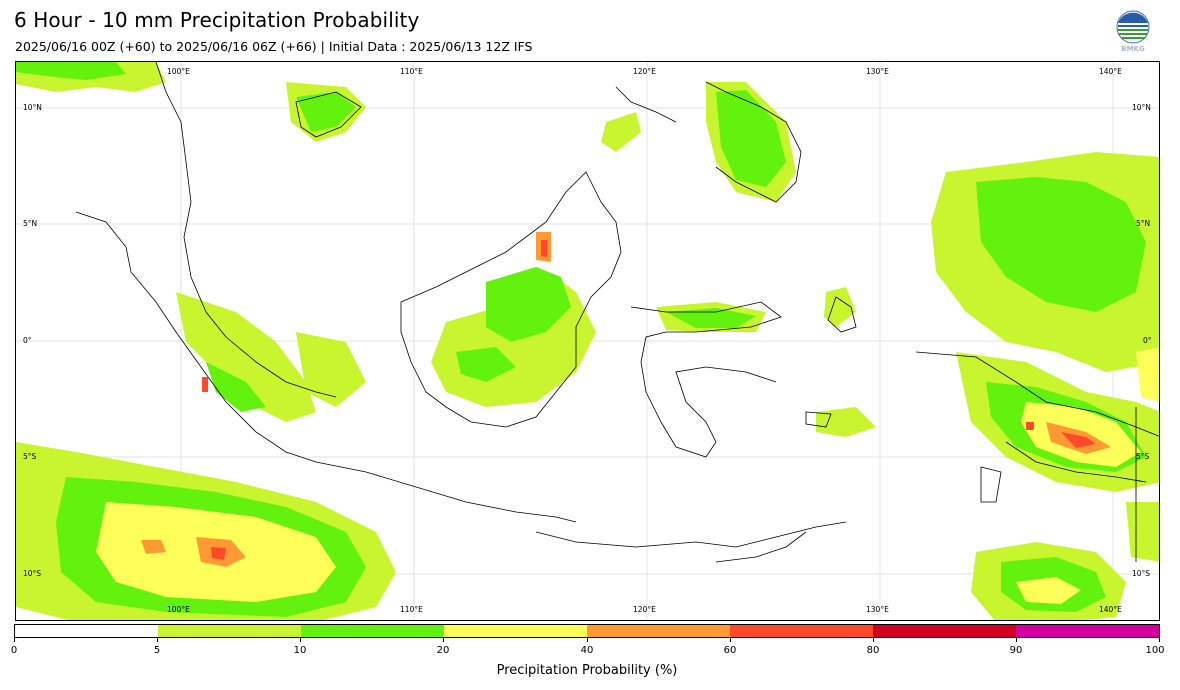 Image resolution: width=1180 pixels, height=690 pixels. What do you see at coordinates (1110, 71) in the screenshot?
I see `lon-label-top: 140°E` at bounding box center [1110, 71].